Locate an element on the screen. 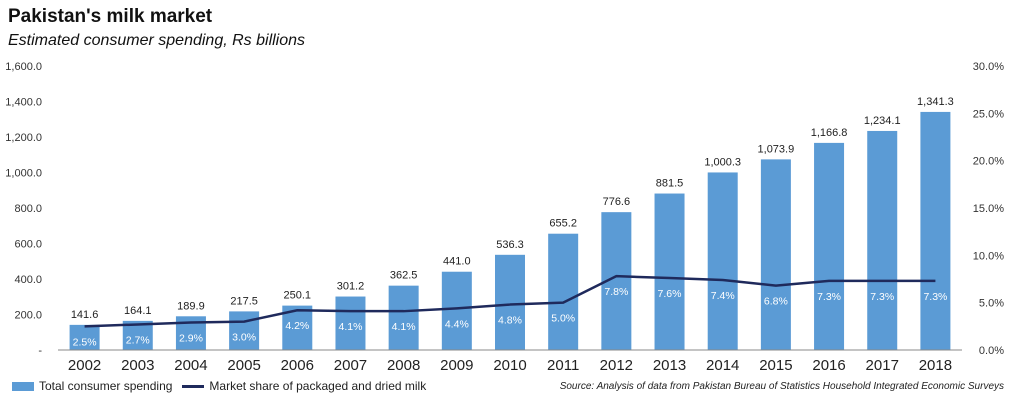 This screenshot has height=407, width=1024. legend-item-spending: Total consumer spending is located at coordinates (92, 386).